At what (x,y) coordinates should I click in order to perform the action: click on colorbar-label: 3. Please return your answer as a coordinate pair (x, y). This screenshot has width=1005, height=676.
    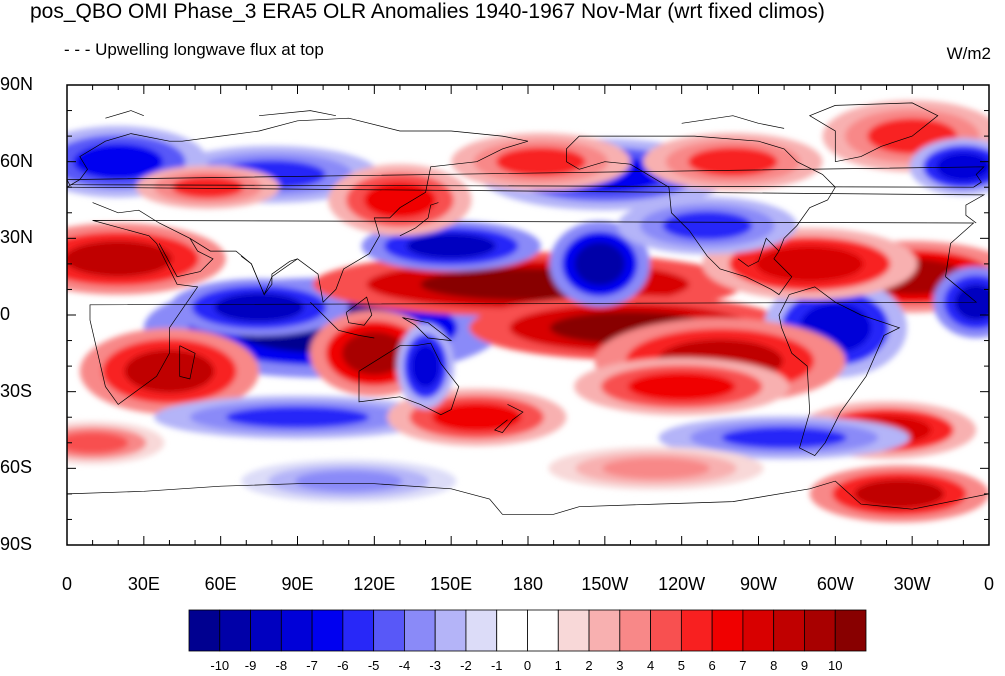
    Looking at the image, I should click on (619, 665).